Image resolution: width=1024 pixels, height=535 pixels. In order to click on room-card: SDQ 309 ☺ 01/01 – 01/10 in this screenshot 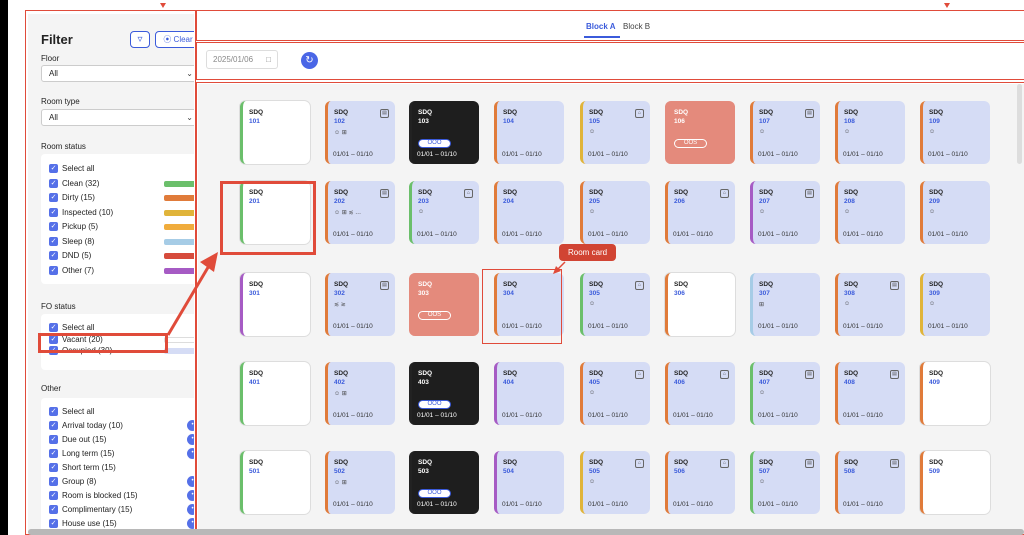, I will do `click(955, 304)`.